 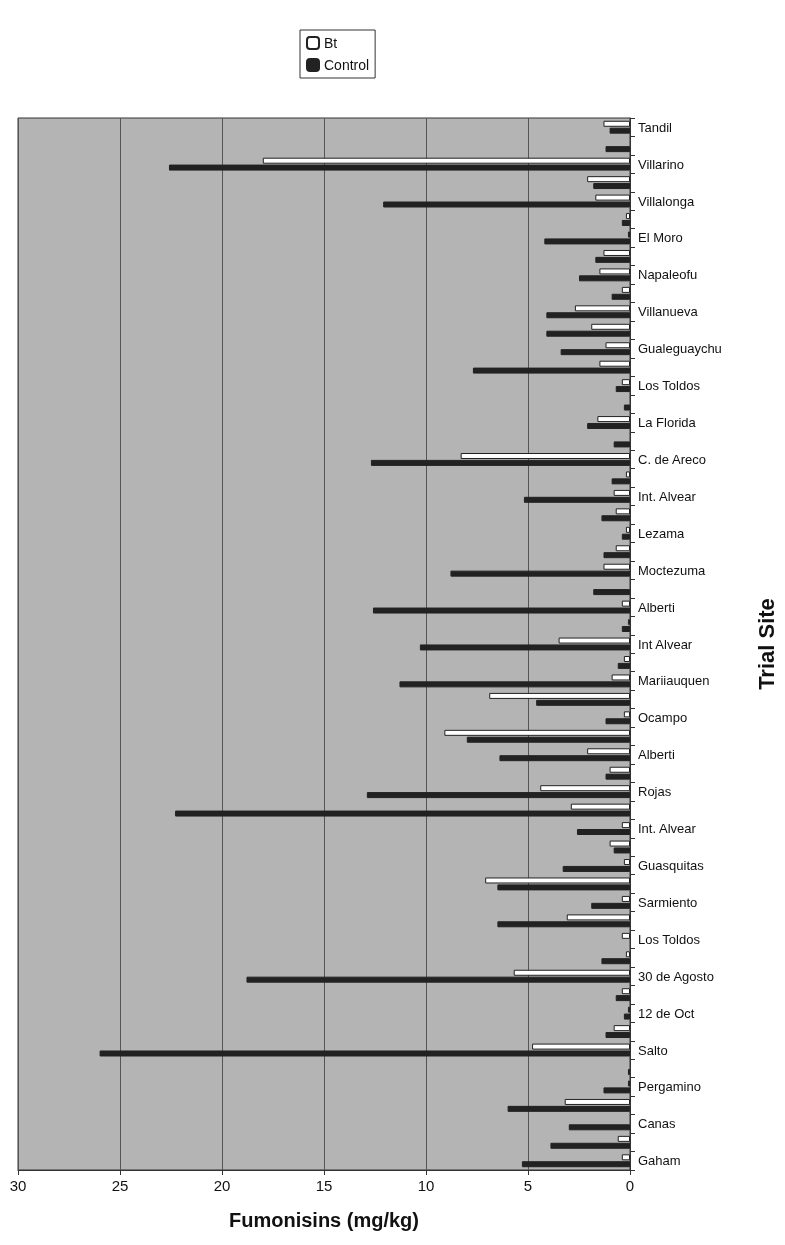 What do you see at coordinates (18, 1185) in the screenshot?
I see `x-tick-label: 30` at bounding box center [18, 1185].